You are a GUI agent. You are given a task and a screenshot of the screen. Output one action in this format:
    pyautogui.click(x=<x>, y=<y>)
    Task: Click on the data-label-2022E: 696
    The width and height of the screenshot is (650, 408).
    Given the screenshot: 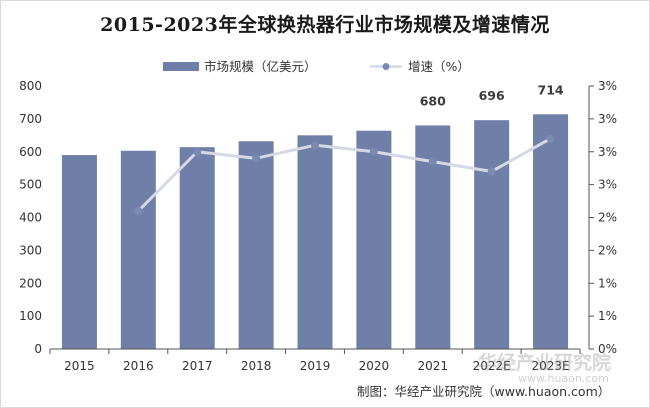 What is the action you would take?
    pyautogui.click(x=492, y=95)
    